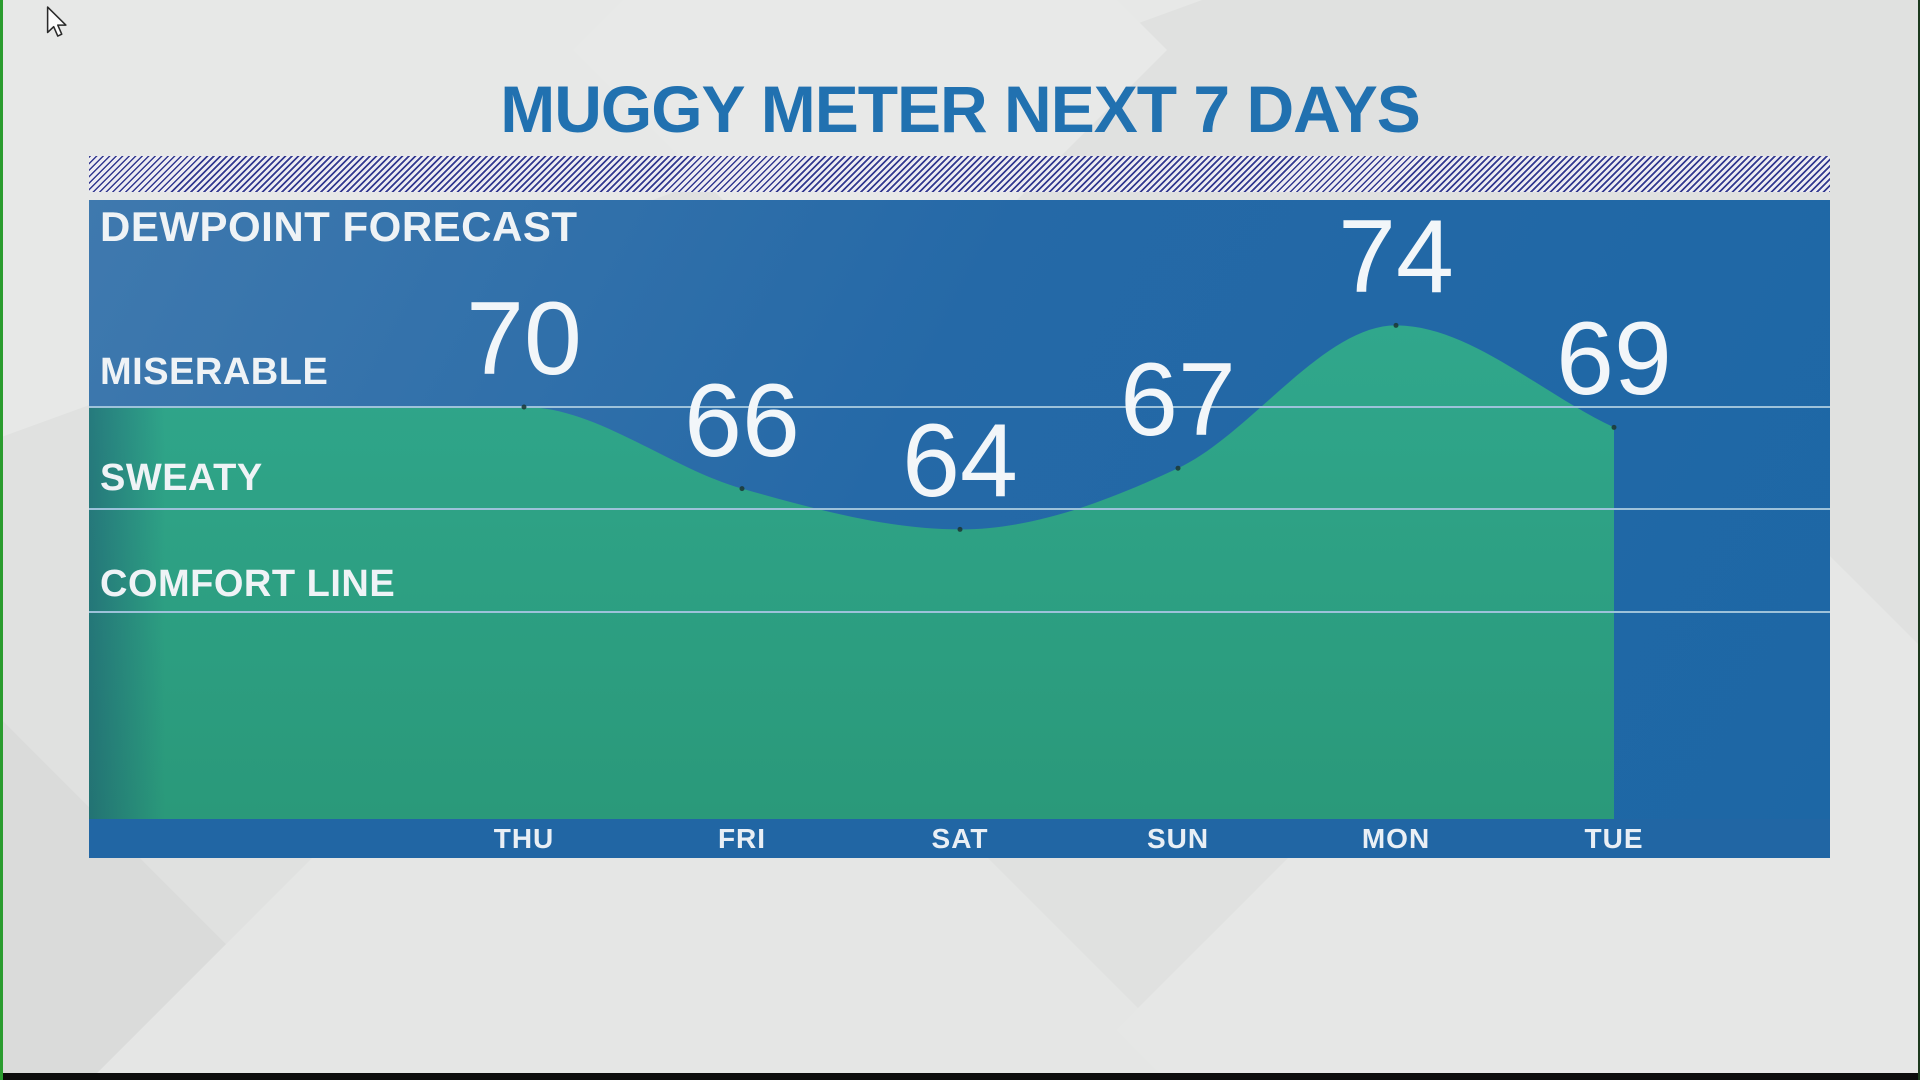  What do you see at coordinates (1, 540) in the screenshot?
I see `screen-edge-left` at bounding box center [1, 540].